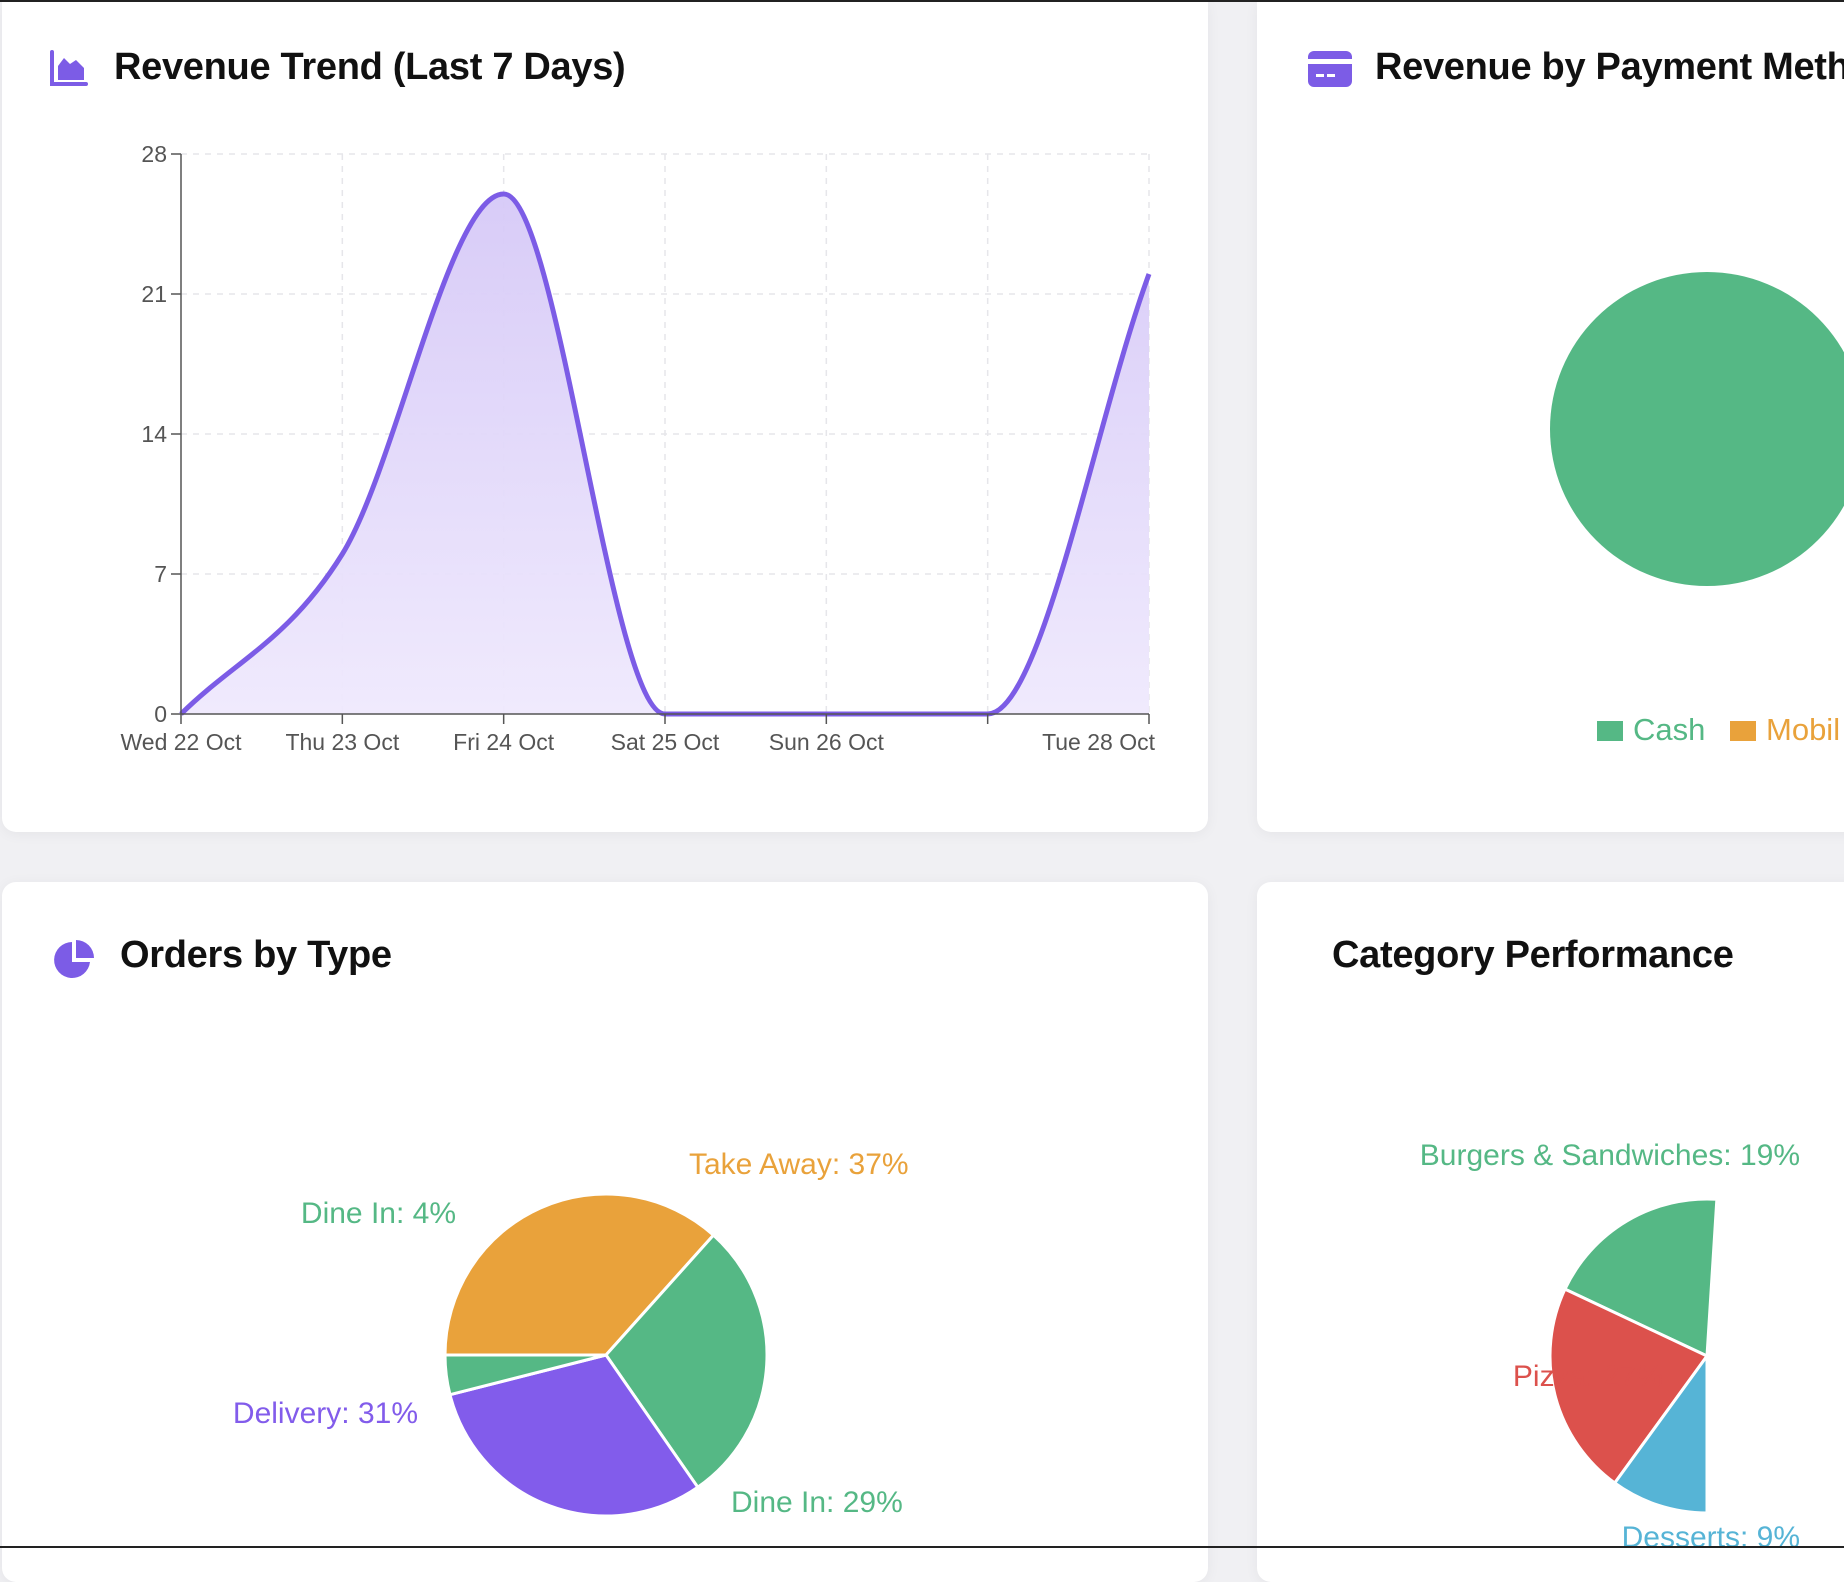 The width and height of the screenshot is (1844, 1582). Describe the element at coordinates (665, 742) in the screenshot. I see `x-tick-label: Sat 25 Oct` at that location.